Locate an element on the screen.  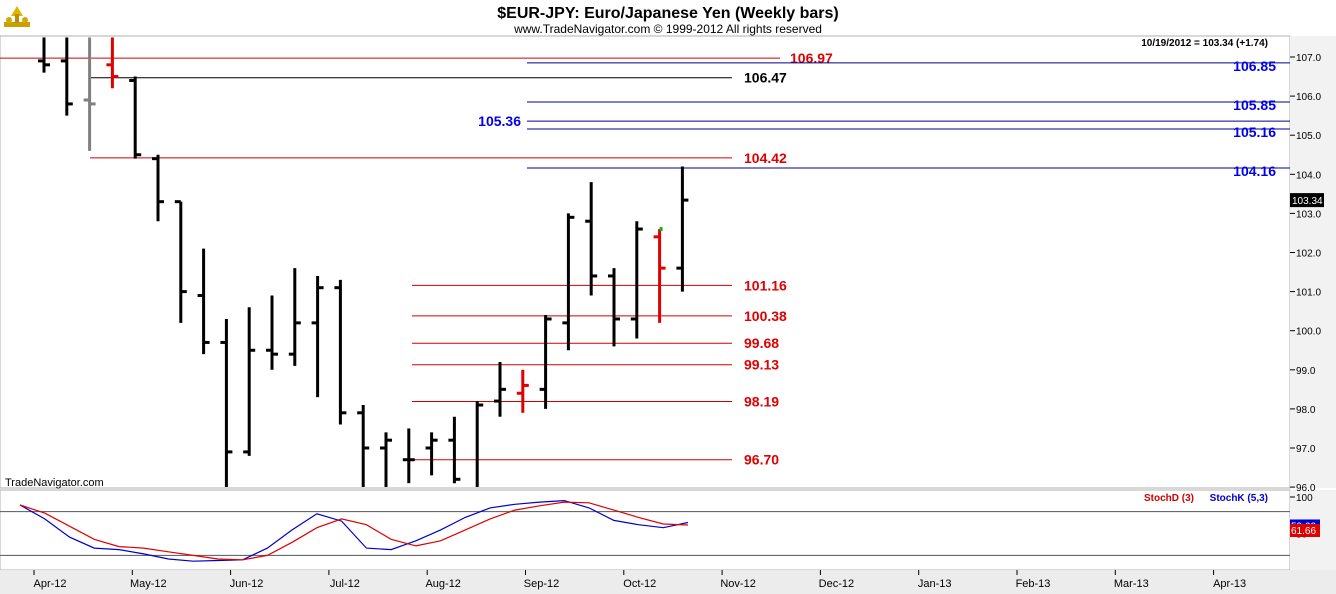
level-label-101.16: 101.16 is located at coordinates (765, 285).